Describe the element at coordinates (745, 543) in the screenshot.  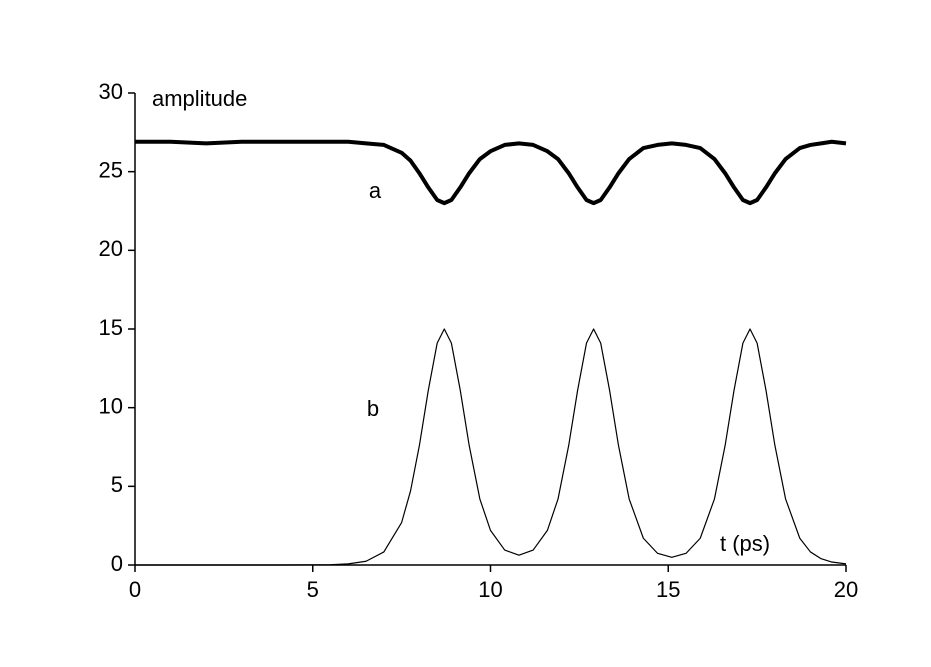
I see `x-axis-label: t (ps)` at that location.